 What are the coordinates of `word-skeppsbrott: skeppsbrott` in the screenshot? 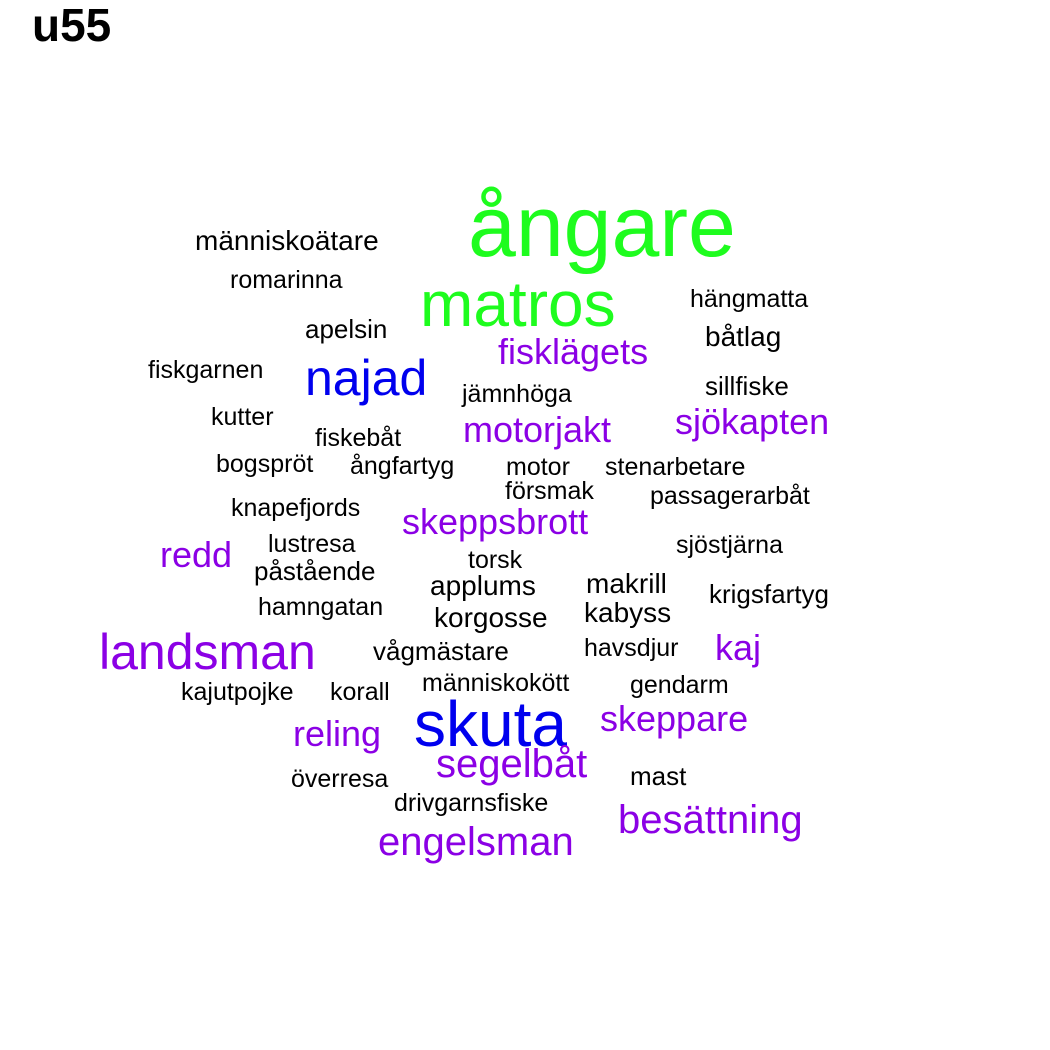 It's located at (495, 521).